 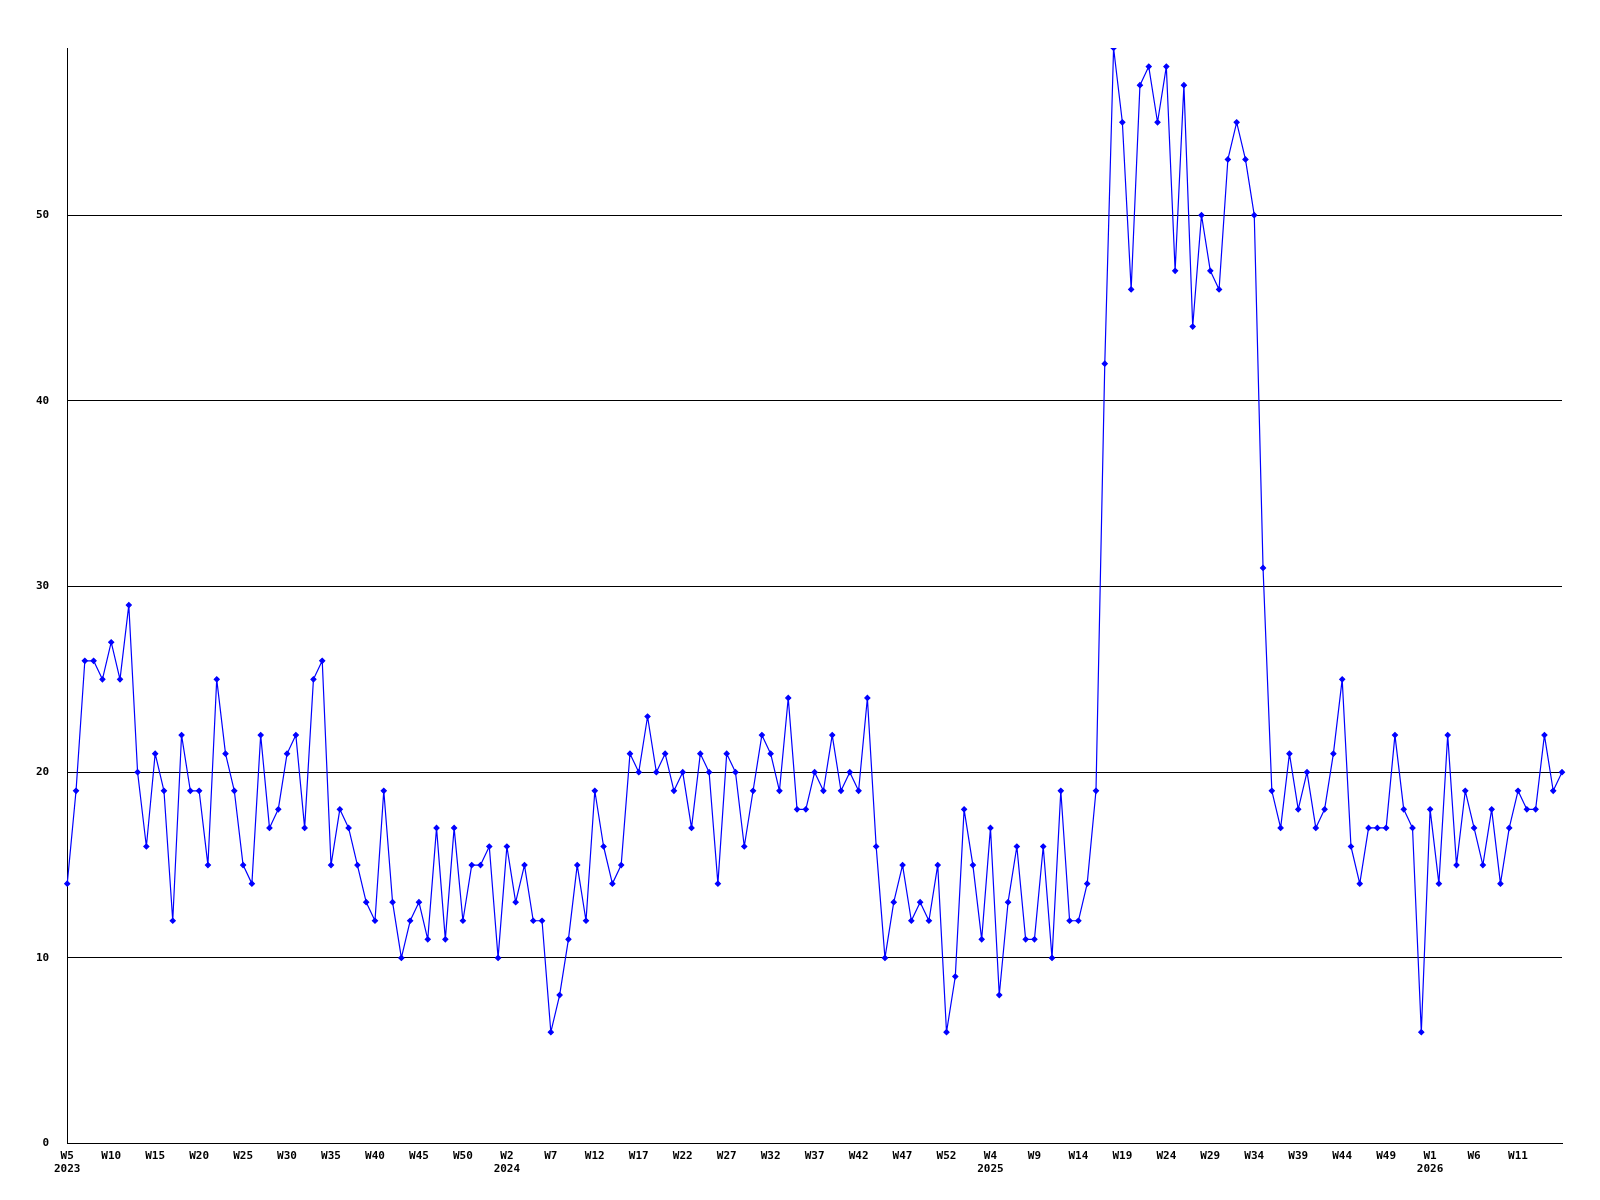 I want to click on x-tick-label: W11, so click(x=1518, y=1156).